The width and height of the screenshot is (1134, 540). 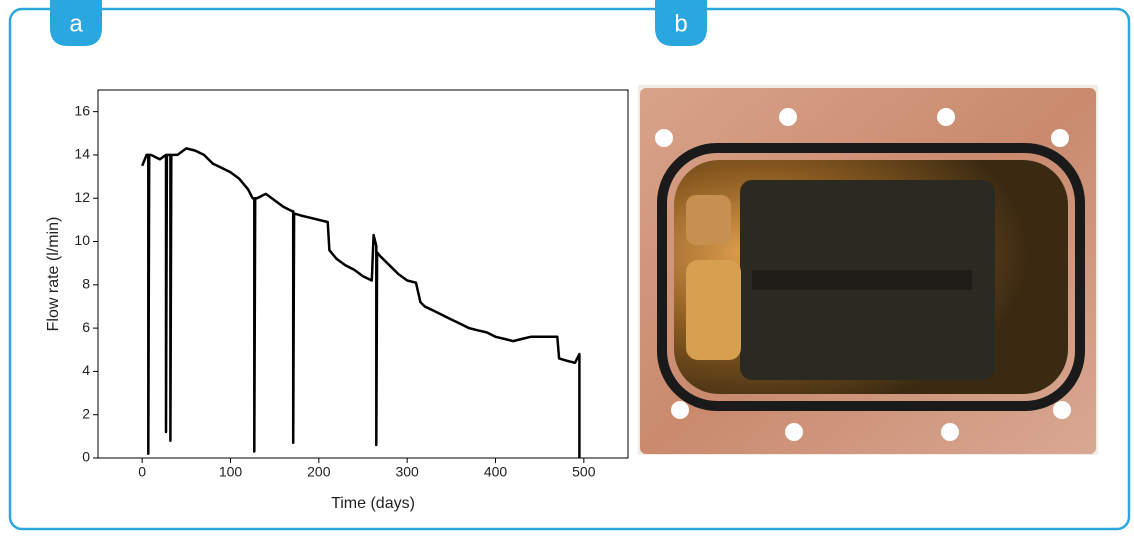 What do you see at coordinates (82, 240) in the screenshot?
I see `y-tick-label: 10` at bounding box center [82, 240].